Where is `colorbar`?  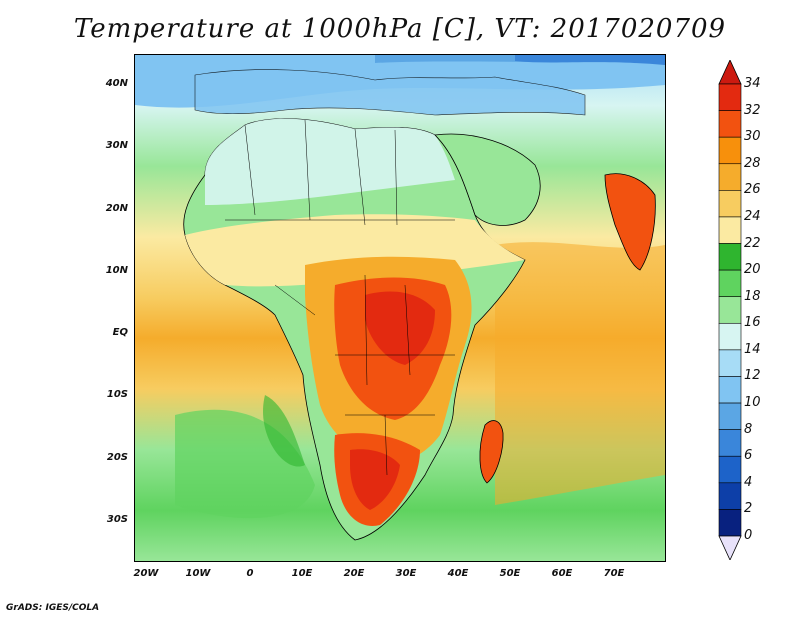
colorbar is located at coordinates (730, 310).